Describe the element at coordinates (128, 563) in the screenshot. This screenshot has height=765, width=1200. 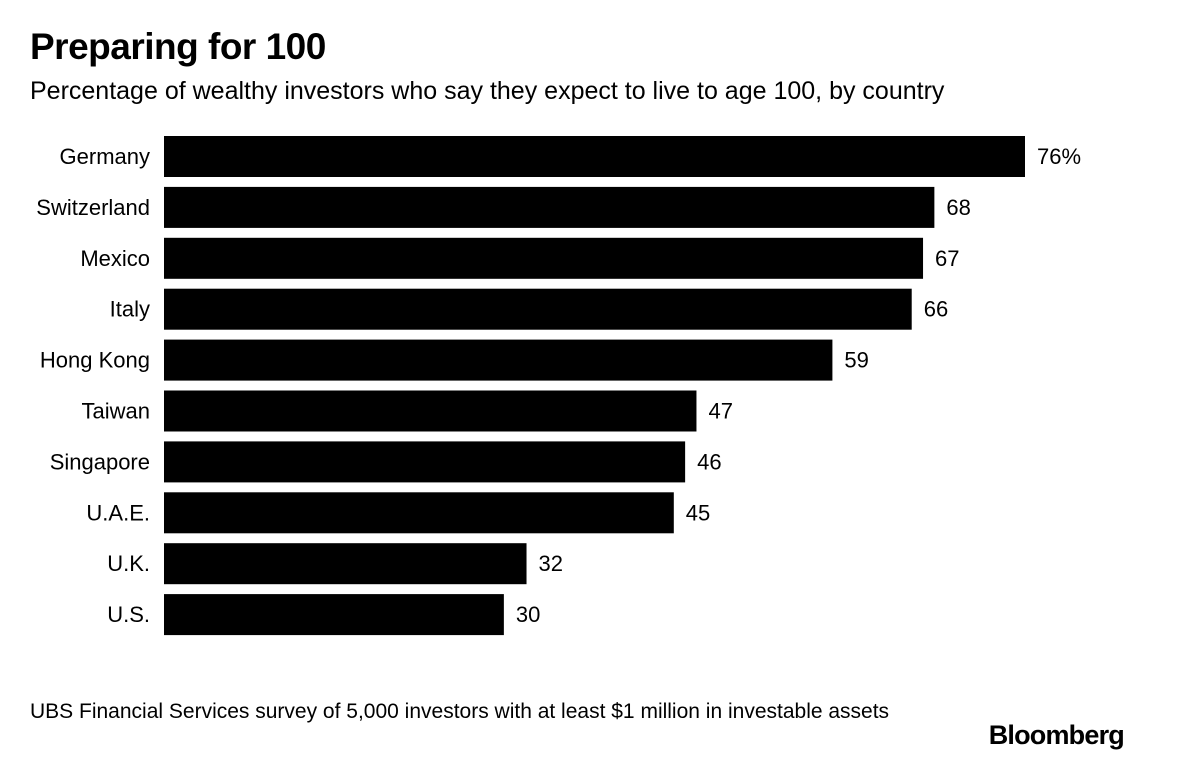
I see `category-label: U.K.` at that location.